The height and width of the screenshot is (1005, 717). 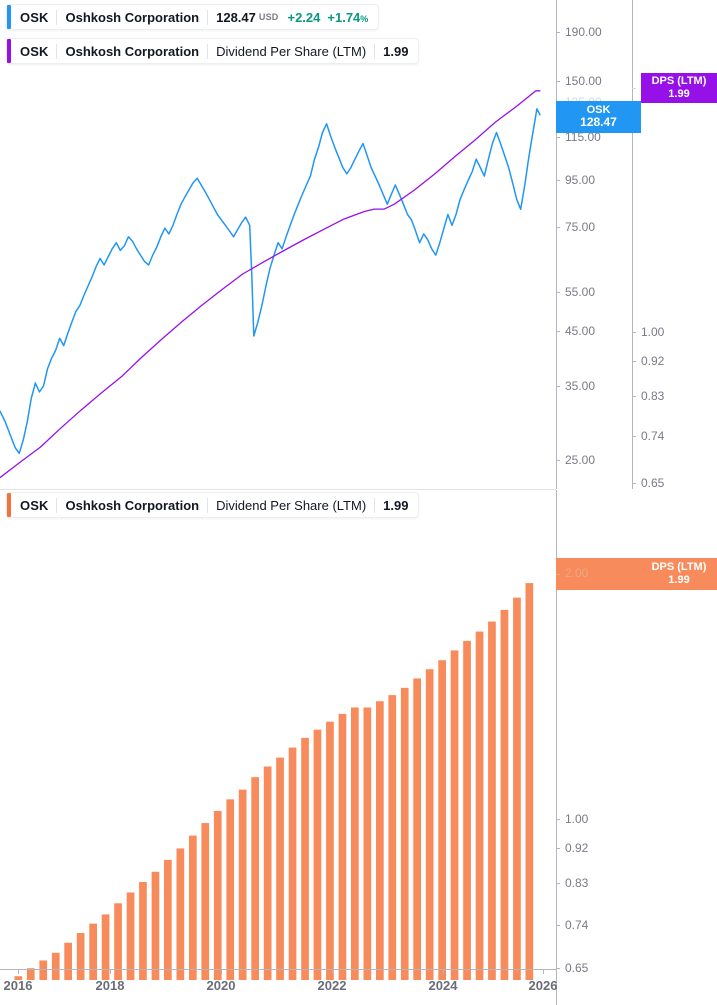 I want to click on legend-dps-upper-ticker: OSK, so click(x=34, y=51).